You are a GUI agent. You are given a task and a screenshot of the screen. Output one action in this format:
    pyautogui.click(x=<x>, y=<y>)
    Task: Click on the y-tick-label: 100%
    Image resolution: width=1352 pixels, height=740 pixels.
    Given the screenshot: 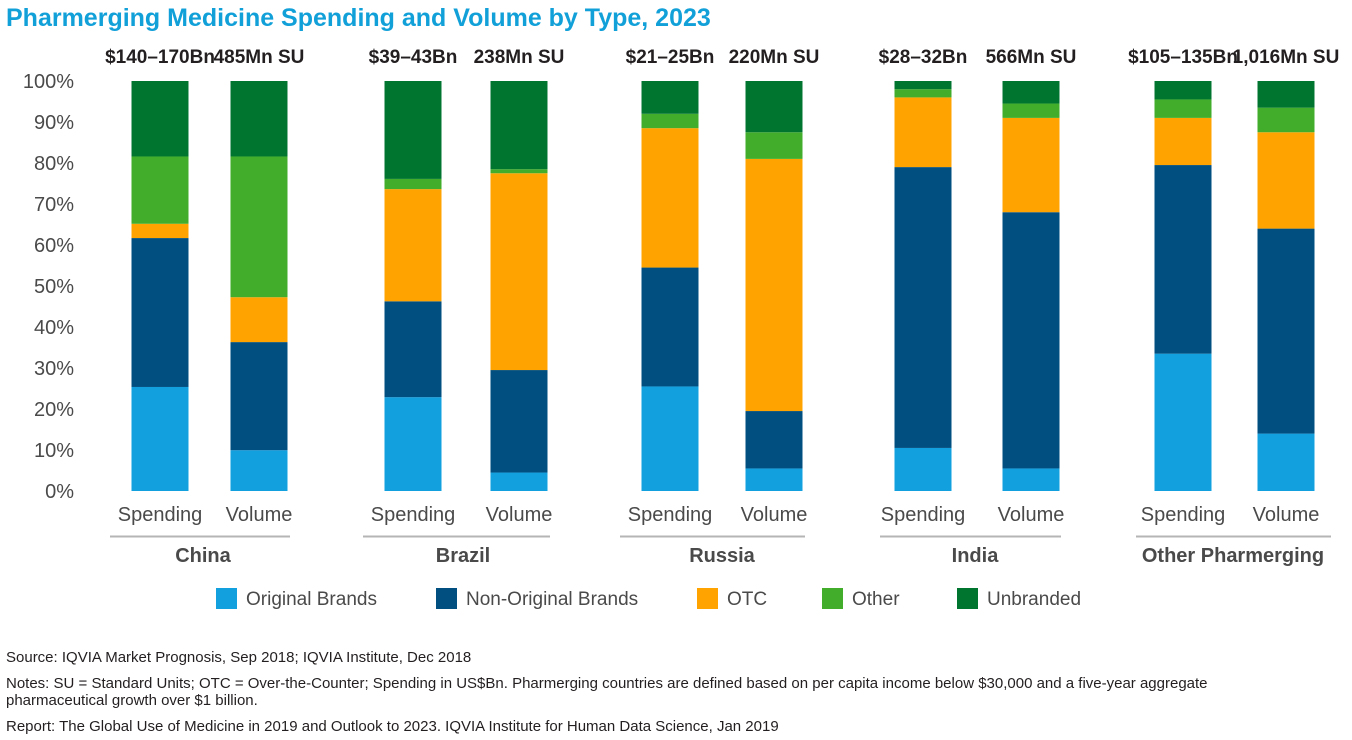 What is the action you would take?
    pyautogui.click(x=48, y=82)
    